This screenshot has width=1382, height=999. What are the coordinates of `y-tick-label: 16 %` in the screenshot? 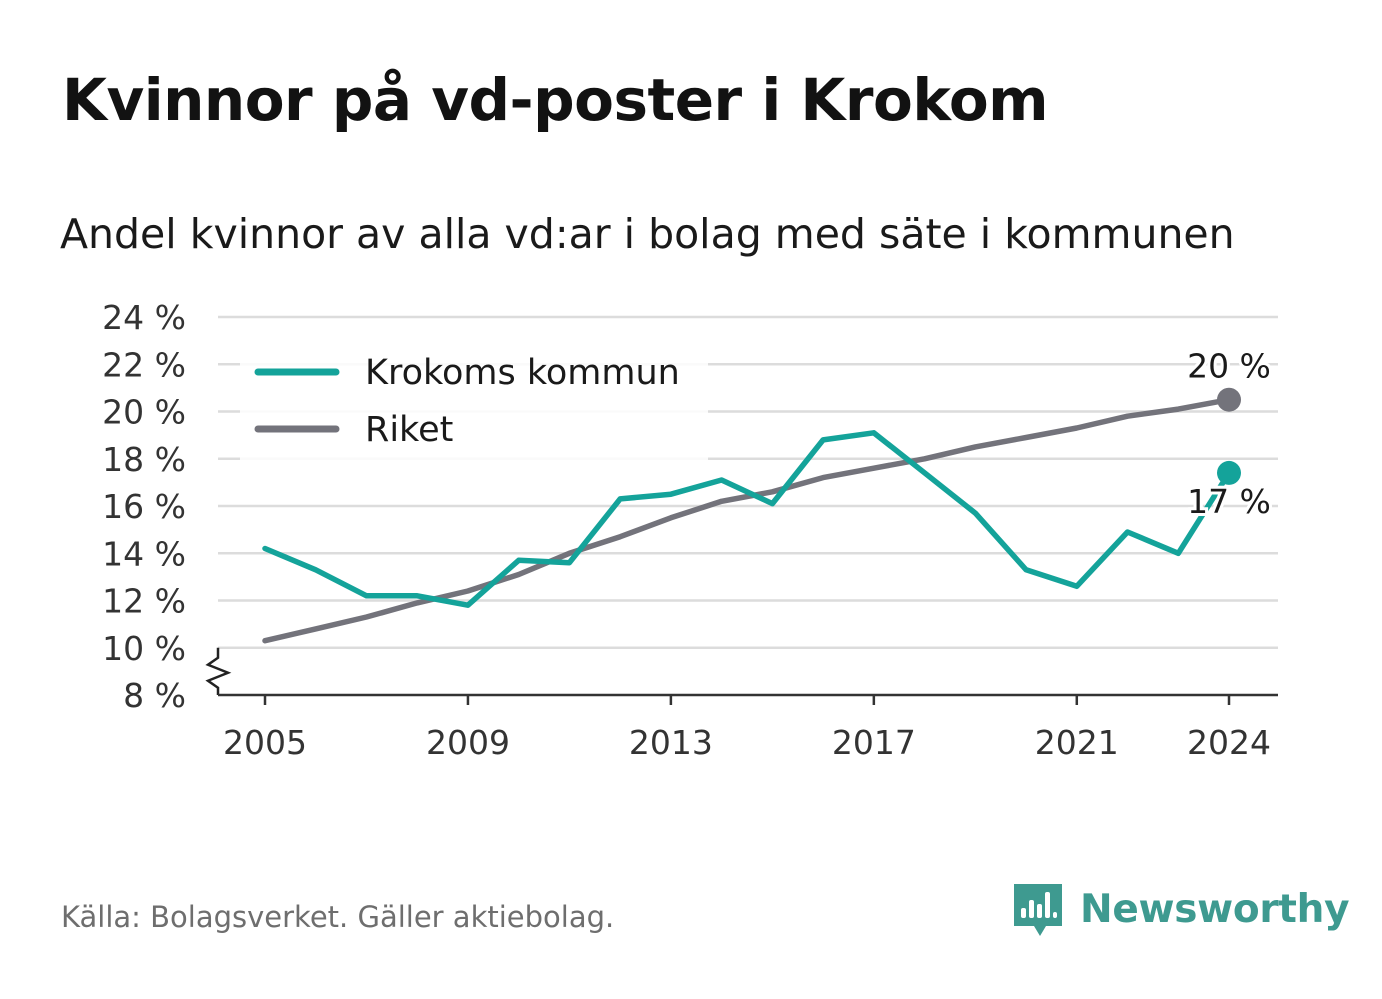 It's located at (144, 506).